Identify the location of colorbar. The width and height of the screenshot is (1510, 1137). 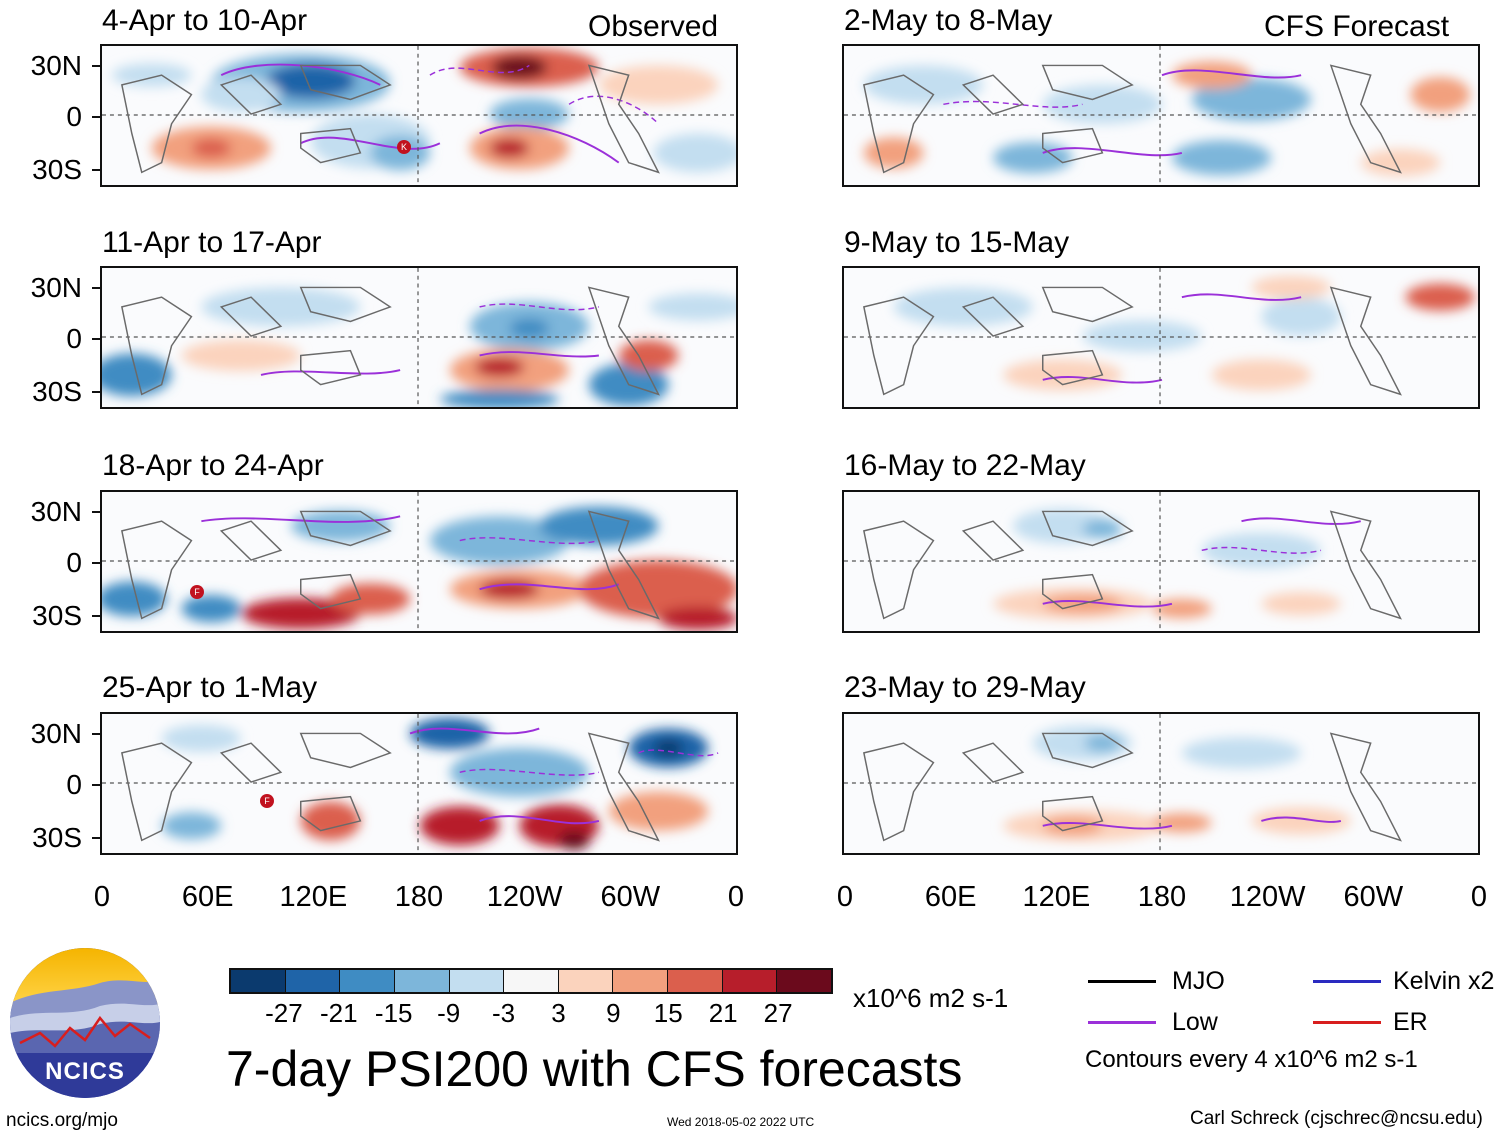
(531, 981).